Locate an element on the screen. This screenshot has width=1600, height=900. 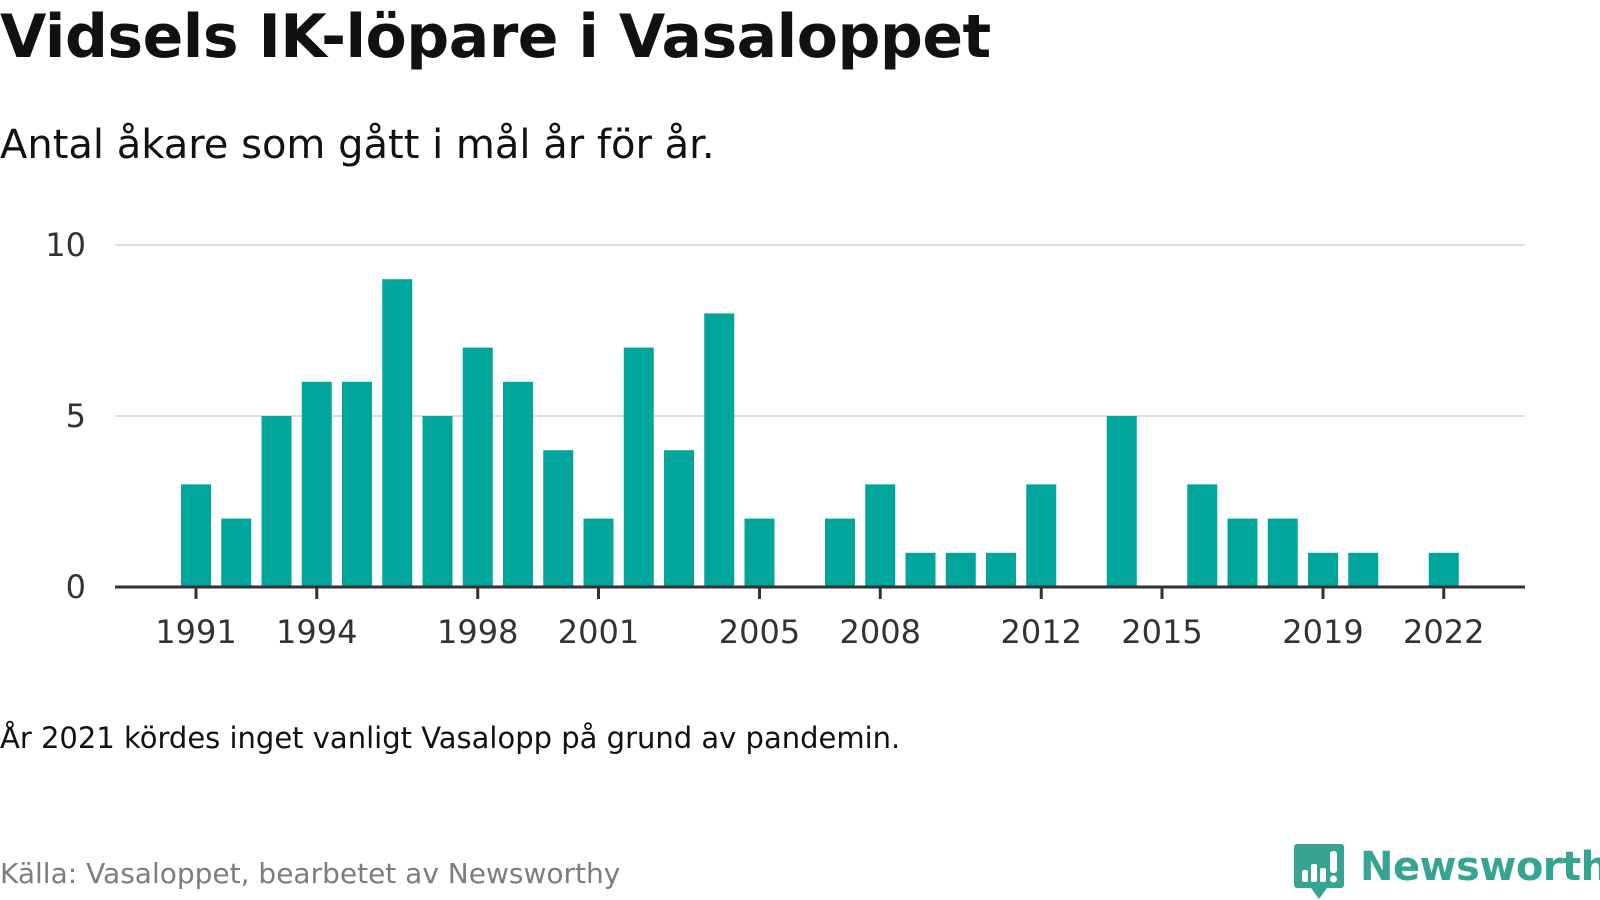
bar-1999 is located at coordinates (518, 484).